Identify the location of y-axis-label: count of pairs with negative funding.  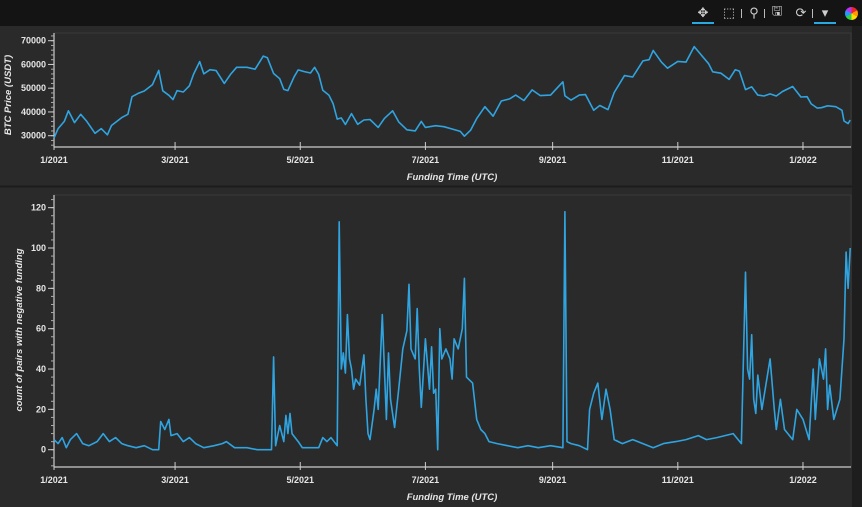
(19, 329).